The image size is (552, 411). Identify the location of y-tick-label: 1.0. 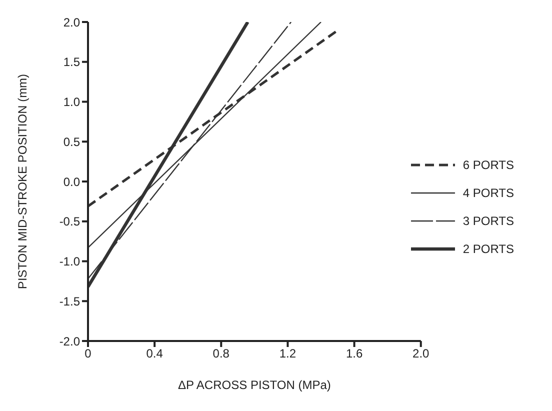
(71, 102).